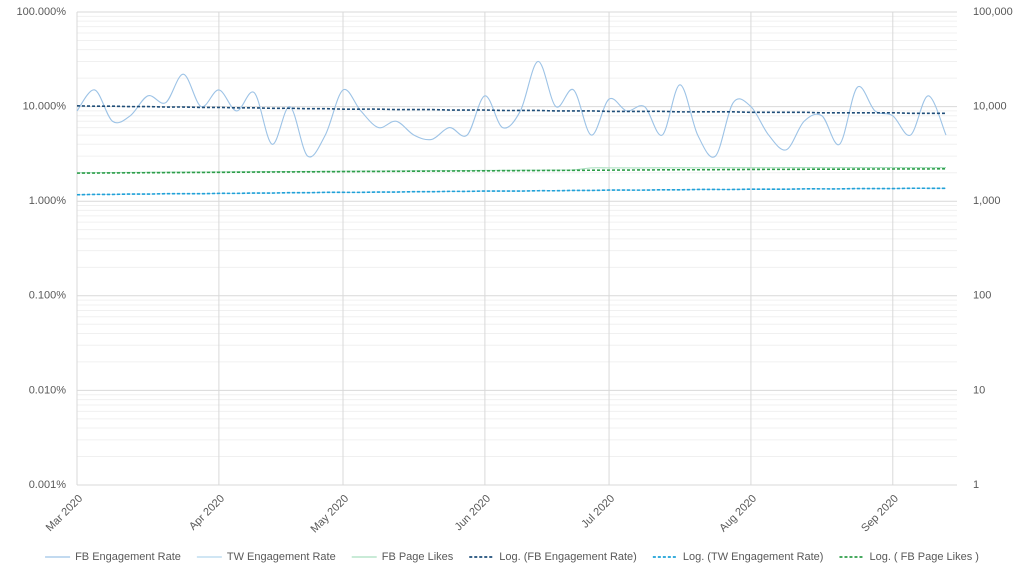 This screenshot has height=576, width=1024. I want to click on legend-label: TW Engagement Rate, so click(281, 557).